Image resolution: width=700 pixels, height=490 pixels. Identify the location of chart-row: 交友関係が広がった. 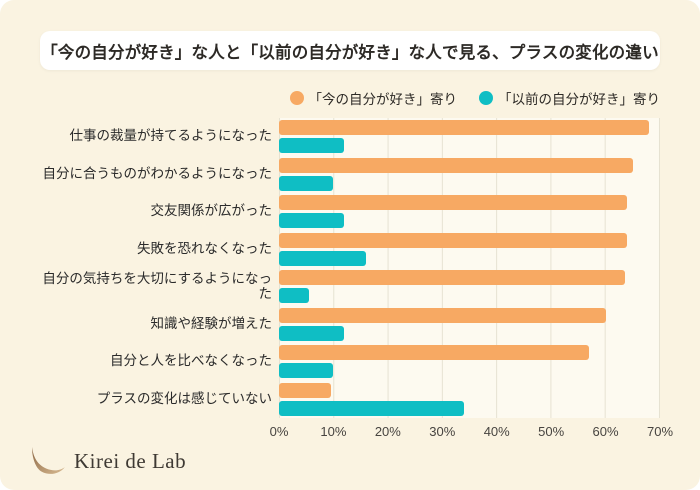
(346, 212).